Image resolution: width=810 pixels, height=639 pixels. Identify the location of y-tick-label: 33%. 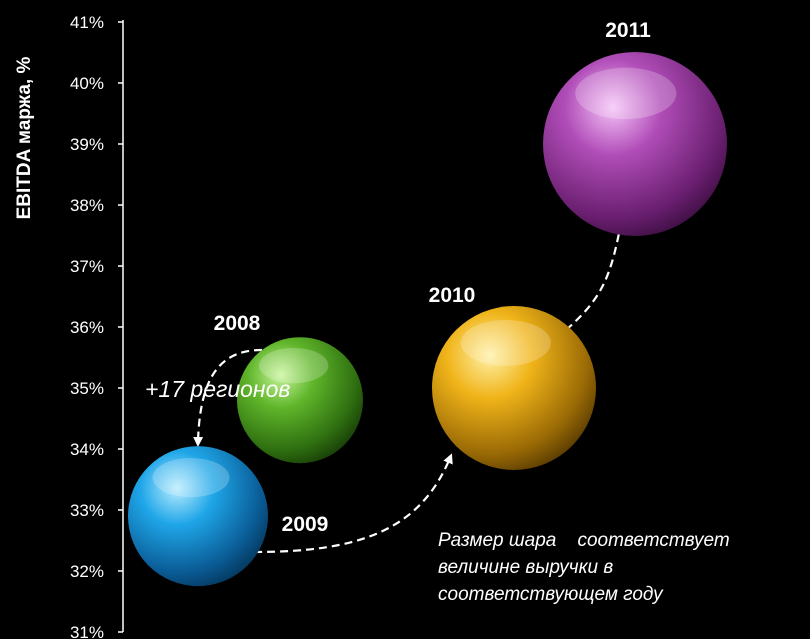
(87, 510).